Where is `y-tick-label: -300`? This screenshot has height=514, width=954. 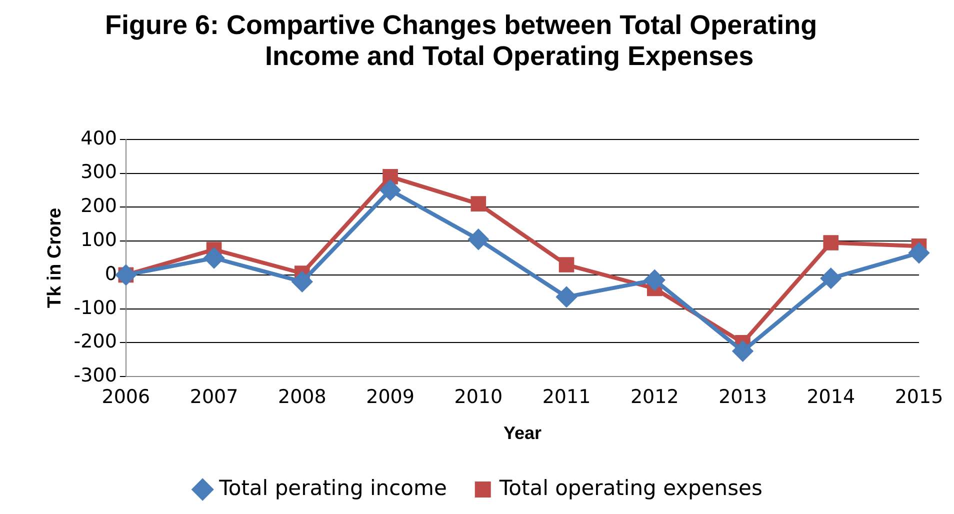 y-tick-label: -300 is located at coordinates (95, 375).